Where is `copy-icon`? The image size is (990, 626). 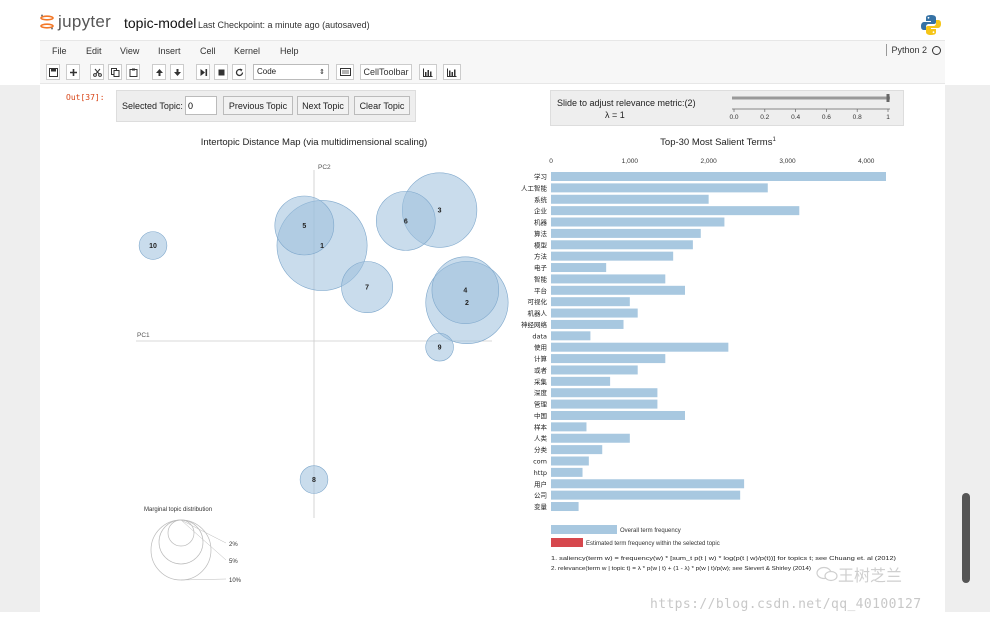 copy-icon is located at coordinates (115, 72).